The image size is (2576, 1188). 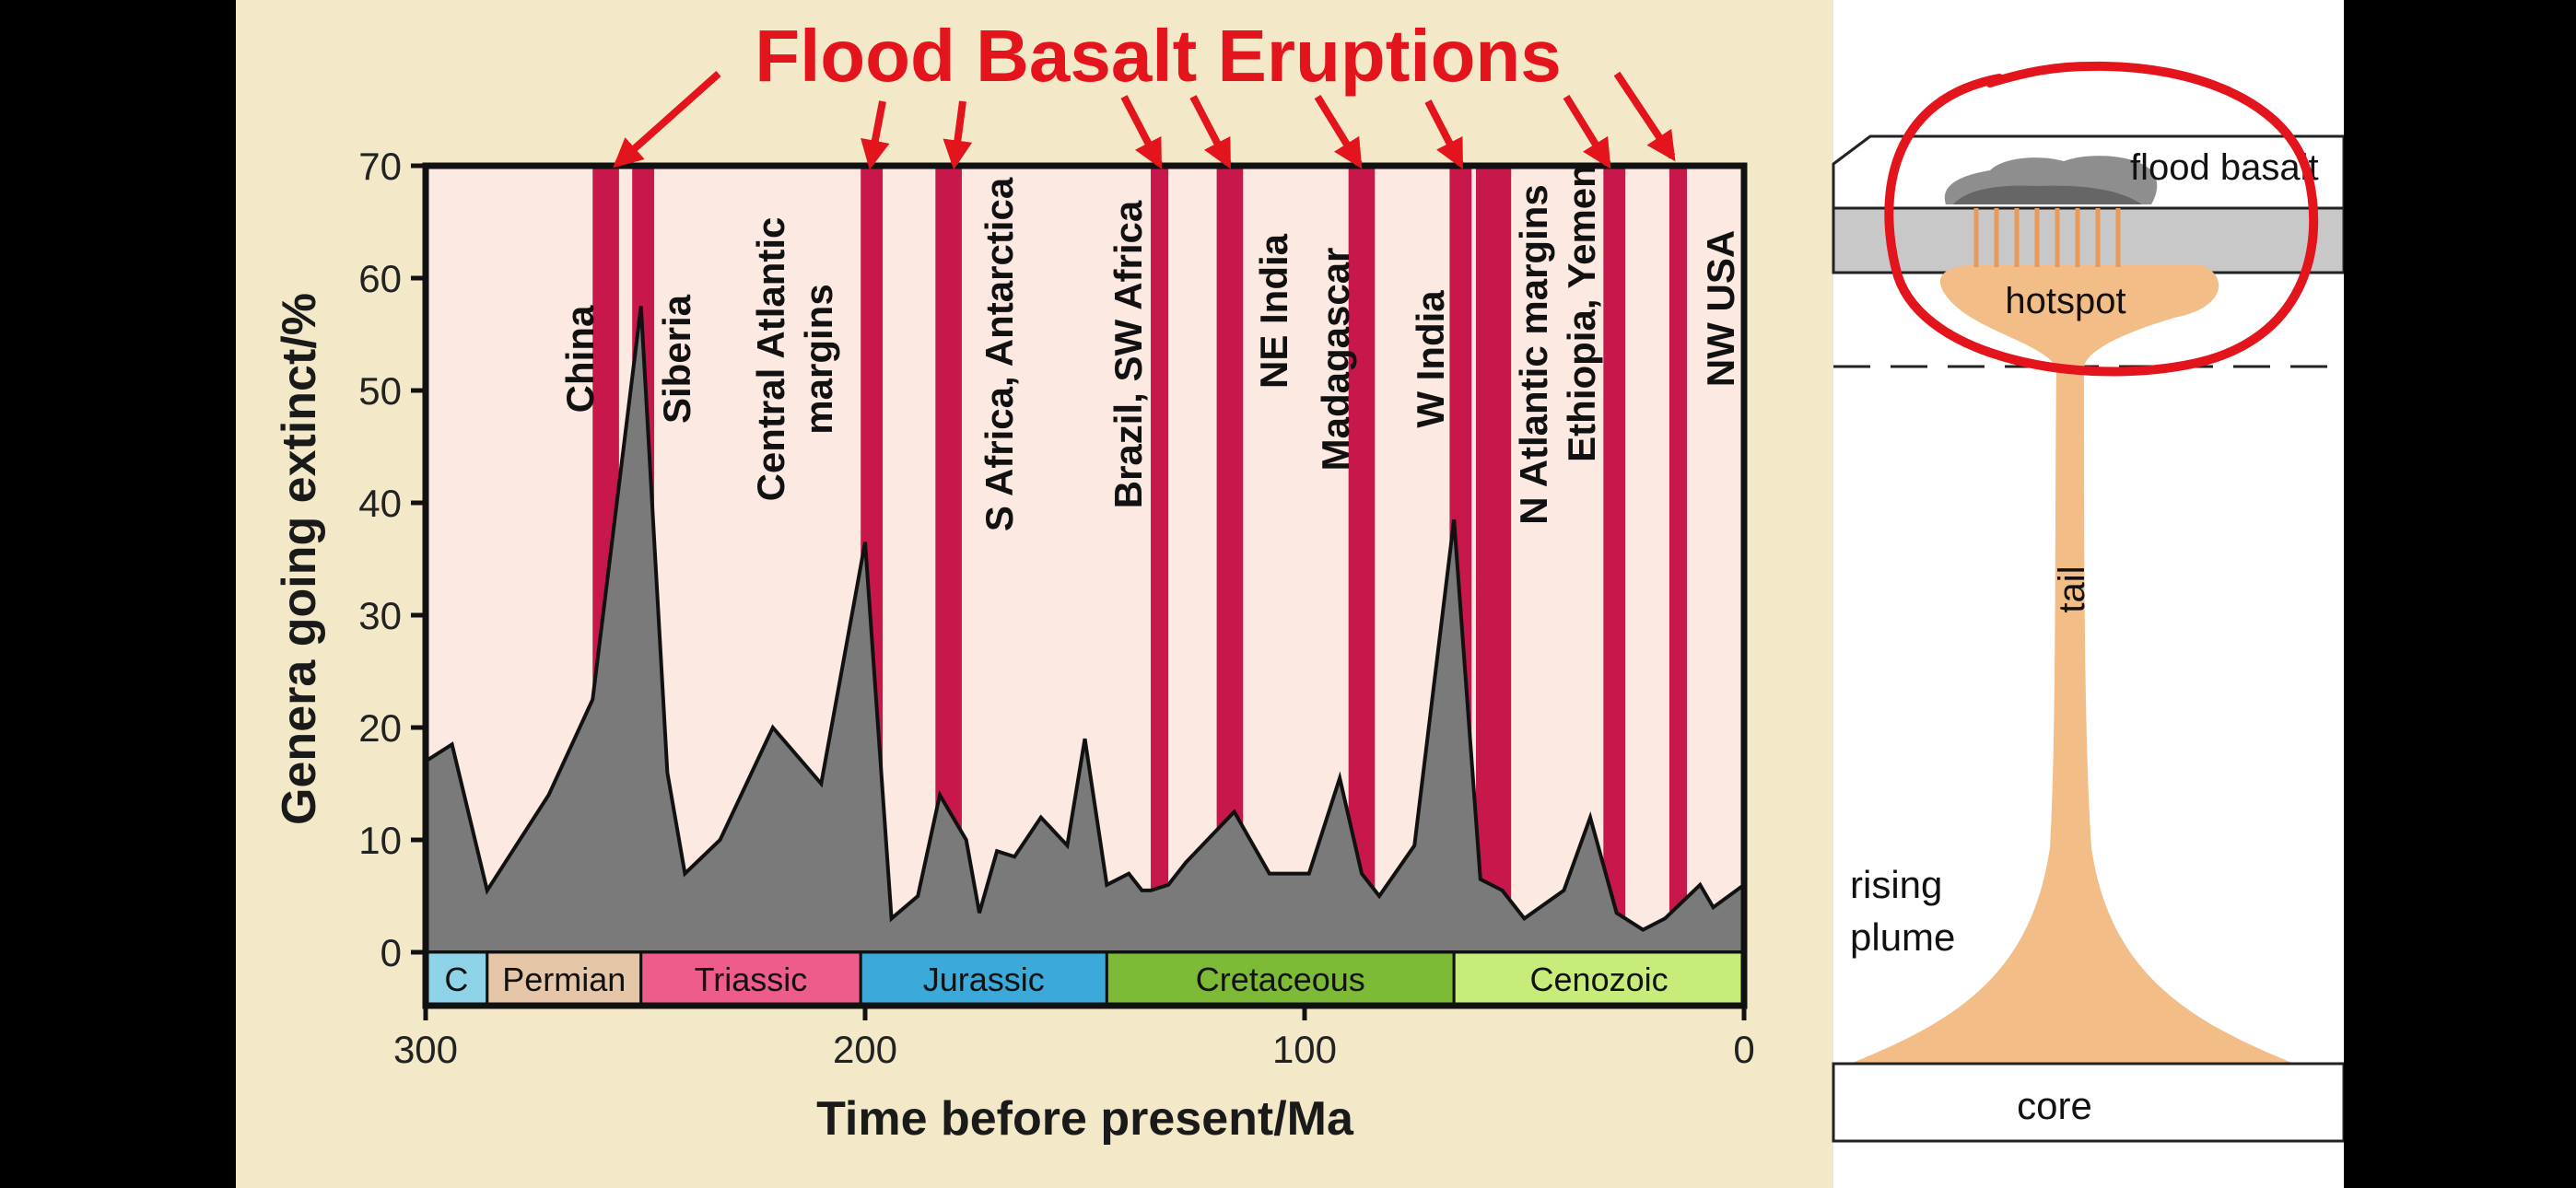 What do you see at coordinates (380, 503) in the screenshot?
I see `y-tick-label-4: 40` at bounding box center [380, 503].